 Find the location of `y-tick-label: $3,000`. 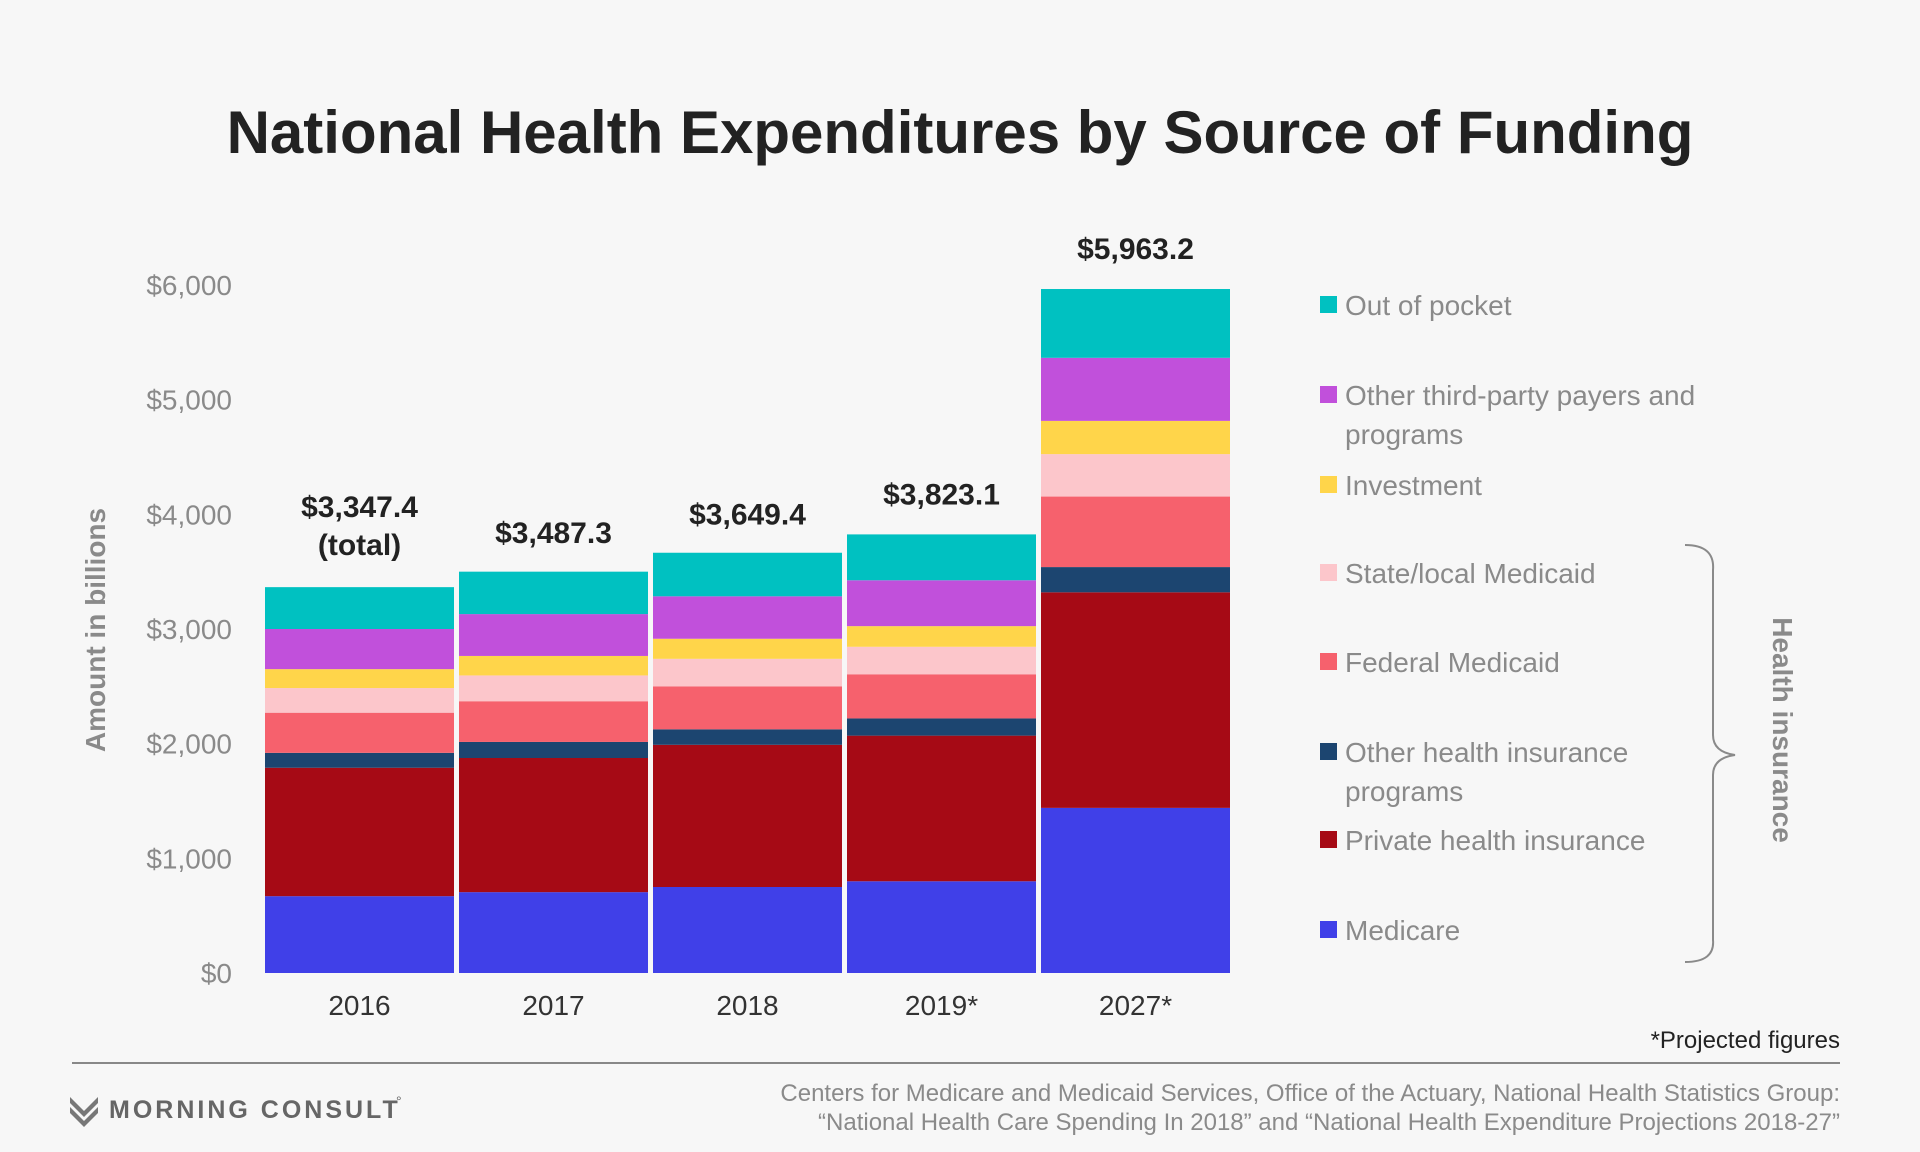

y-tick-label: $3,000 is located at coordinates (189, 629).